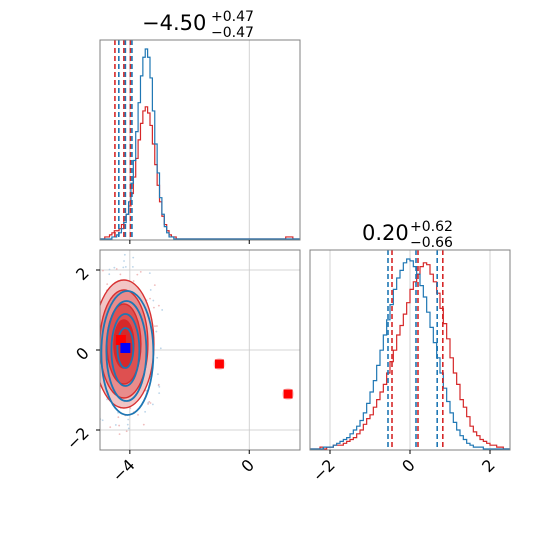 The image size is (550, 550). I want to click on y-tick-label: 0, so click(82, 353).